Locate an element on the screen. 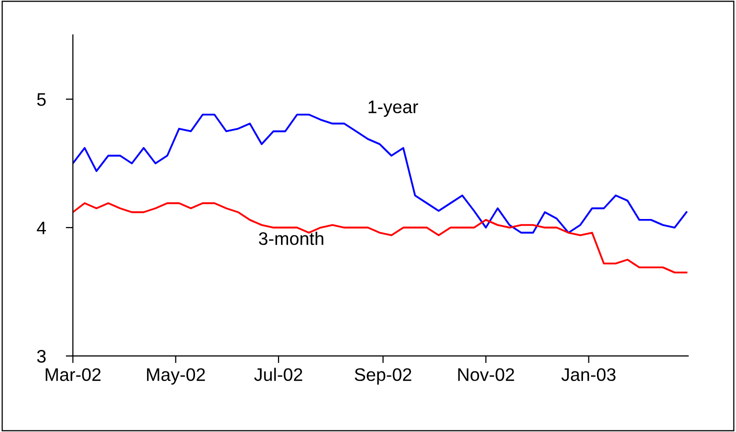  series-label: 1-year is located at coordinates (393, 108).